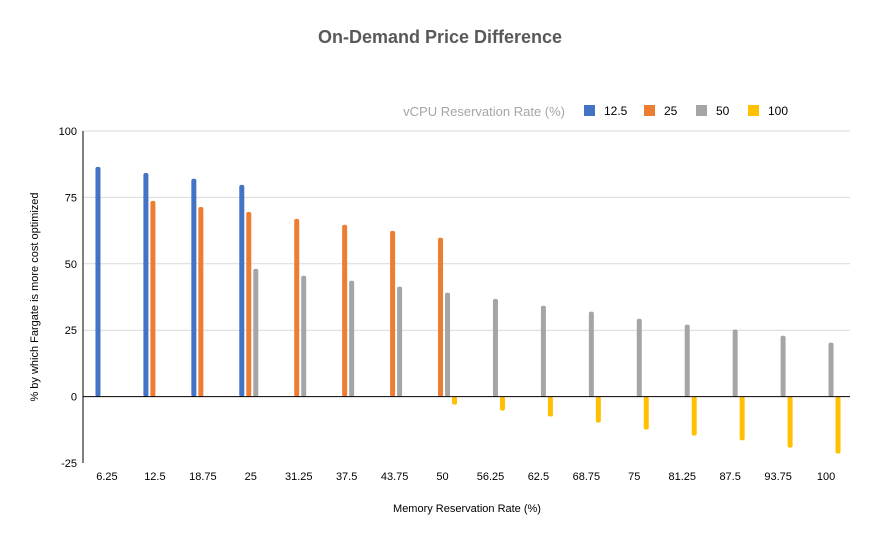 The width and height of the screenshot is (879, 543). I want to click on x-tick-label: 87.5, so click(729, 477).